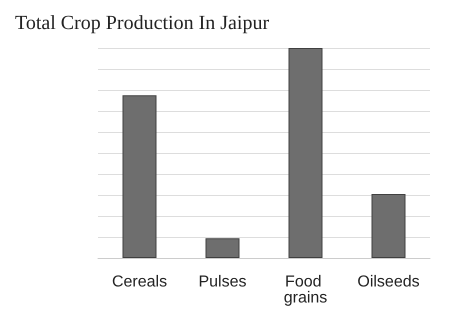 The width and height of the screenshot is (474, 336). What do you see at coordinates (388, 282) in the screenshot?
I see `x-tick-label: Oilseeds` at bounding box center [388, 282].